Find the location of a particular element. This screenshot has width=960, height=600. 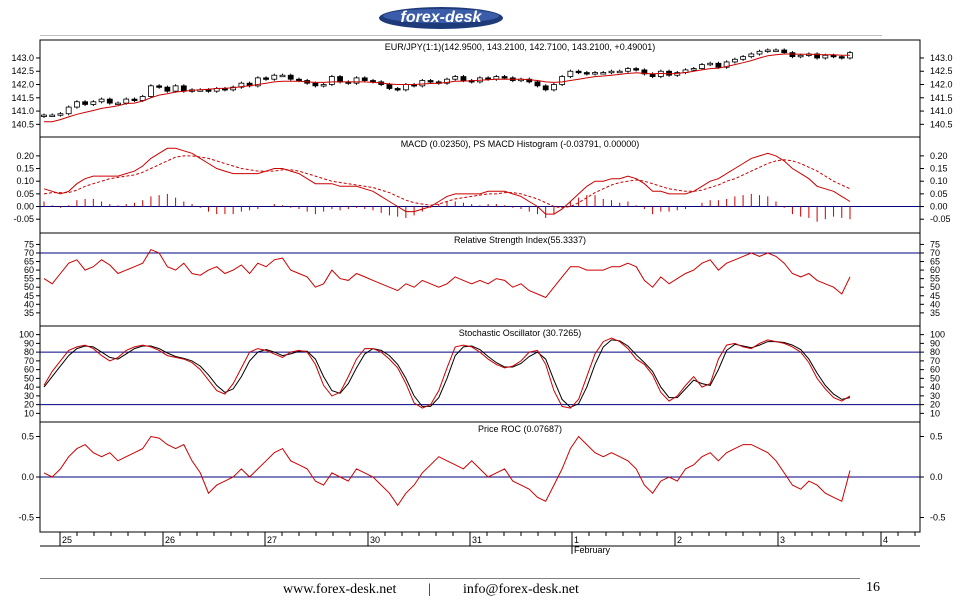

y-tick-label-right: 0.10 is located at coordinates (939, 181).